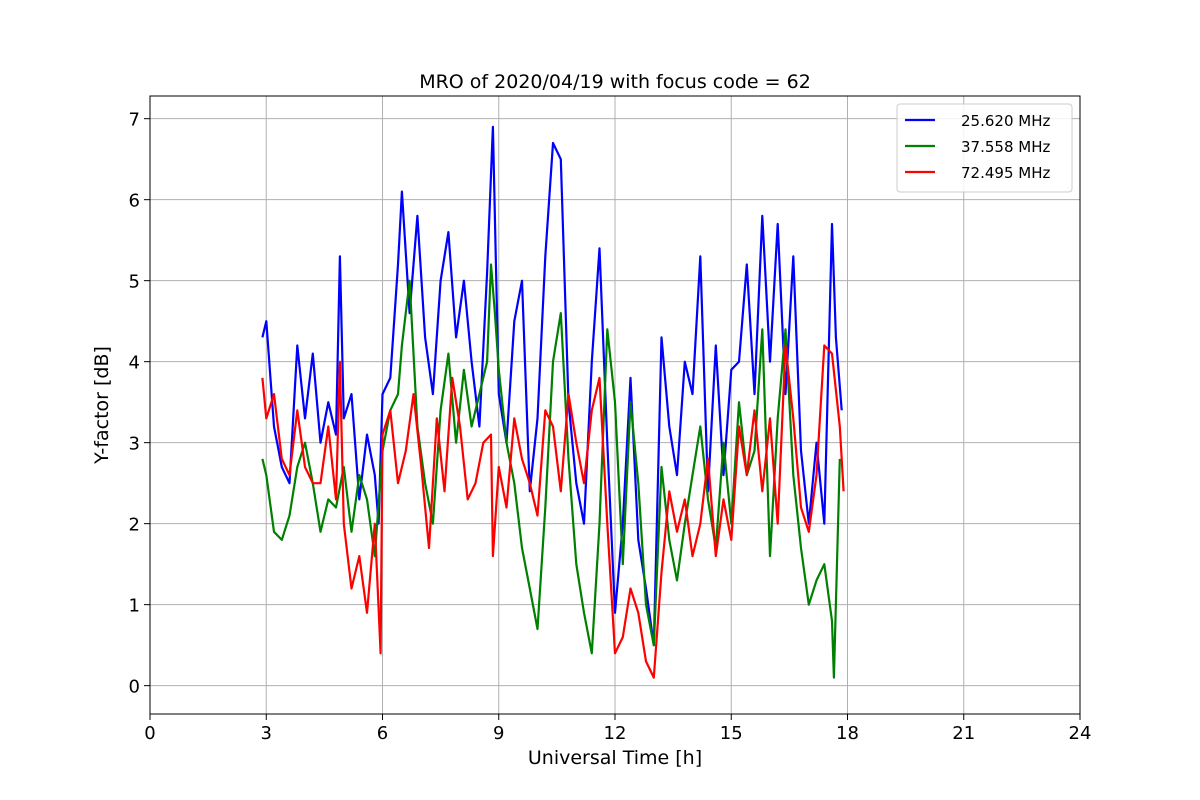 This screenshot has height=800, width=1200. Describe the element at coordinates (134, 120) in the screenshot. I see `y-tick-label: 7` at that location.